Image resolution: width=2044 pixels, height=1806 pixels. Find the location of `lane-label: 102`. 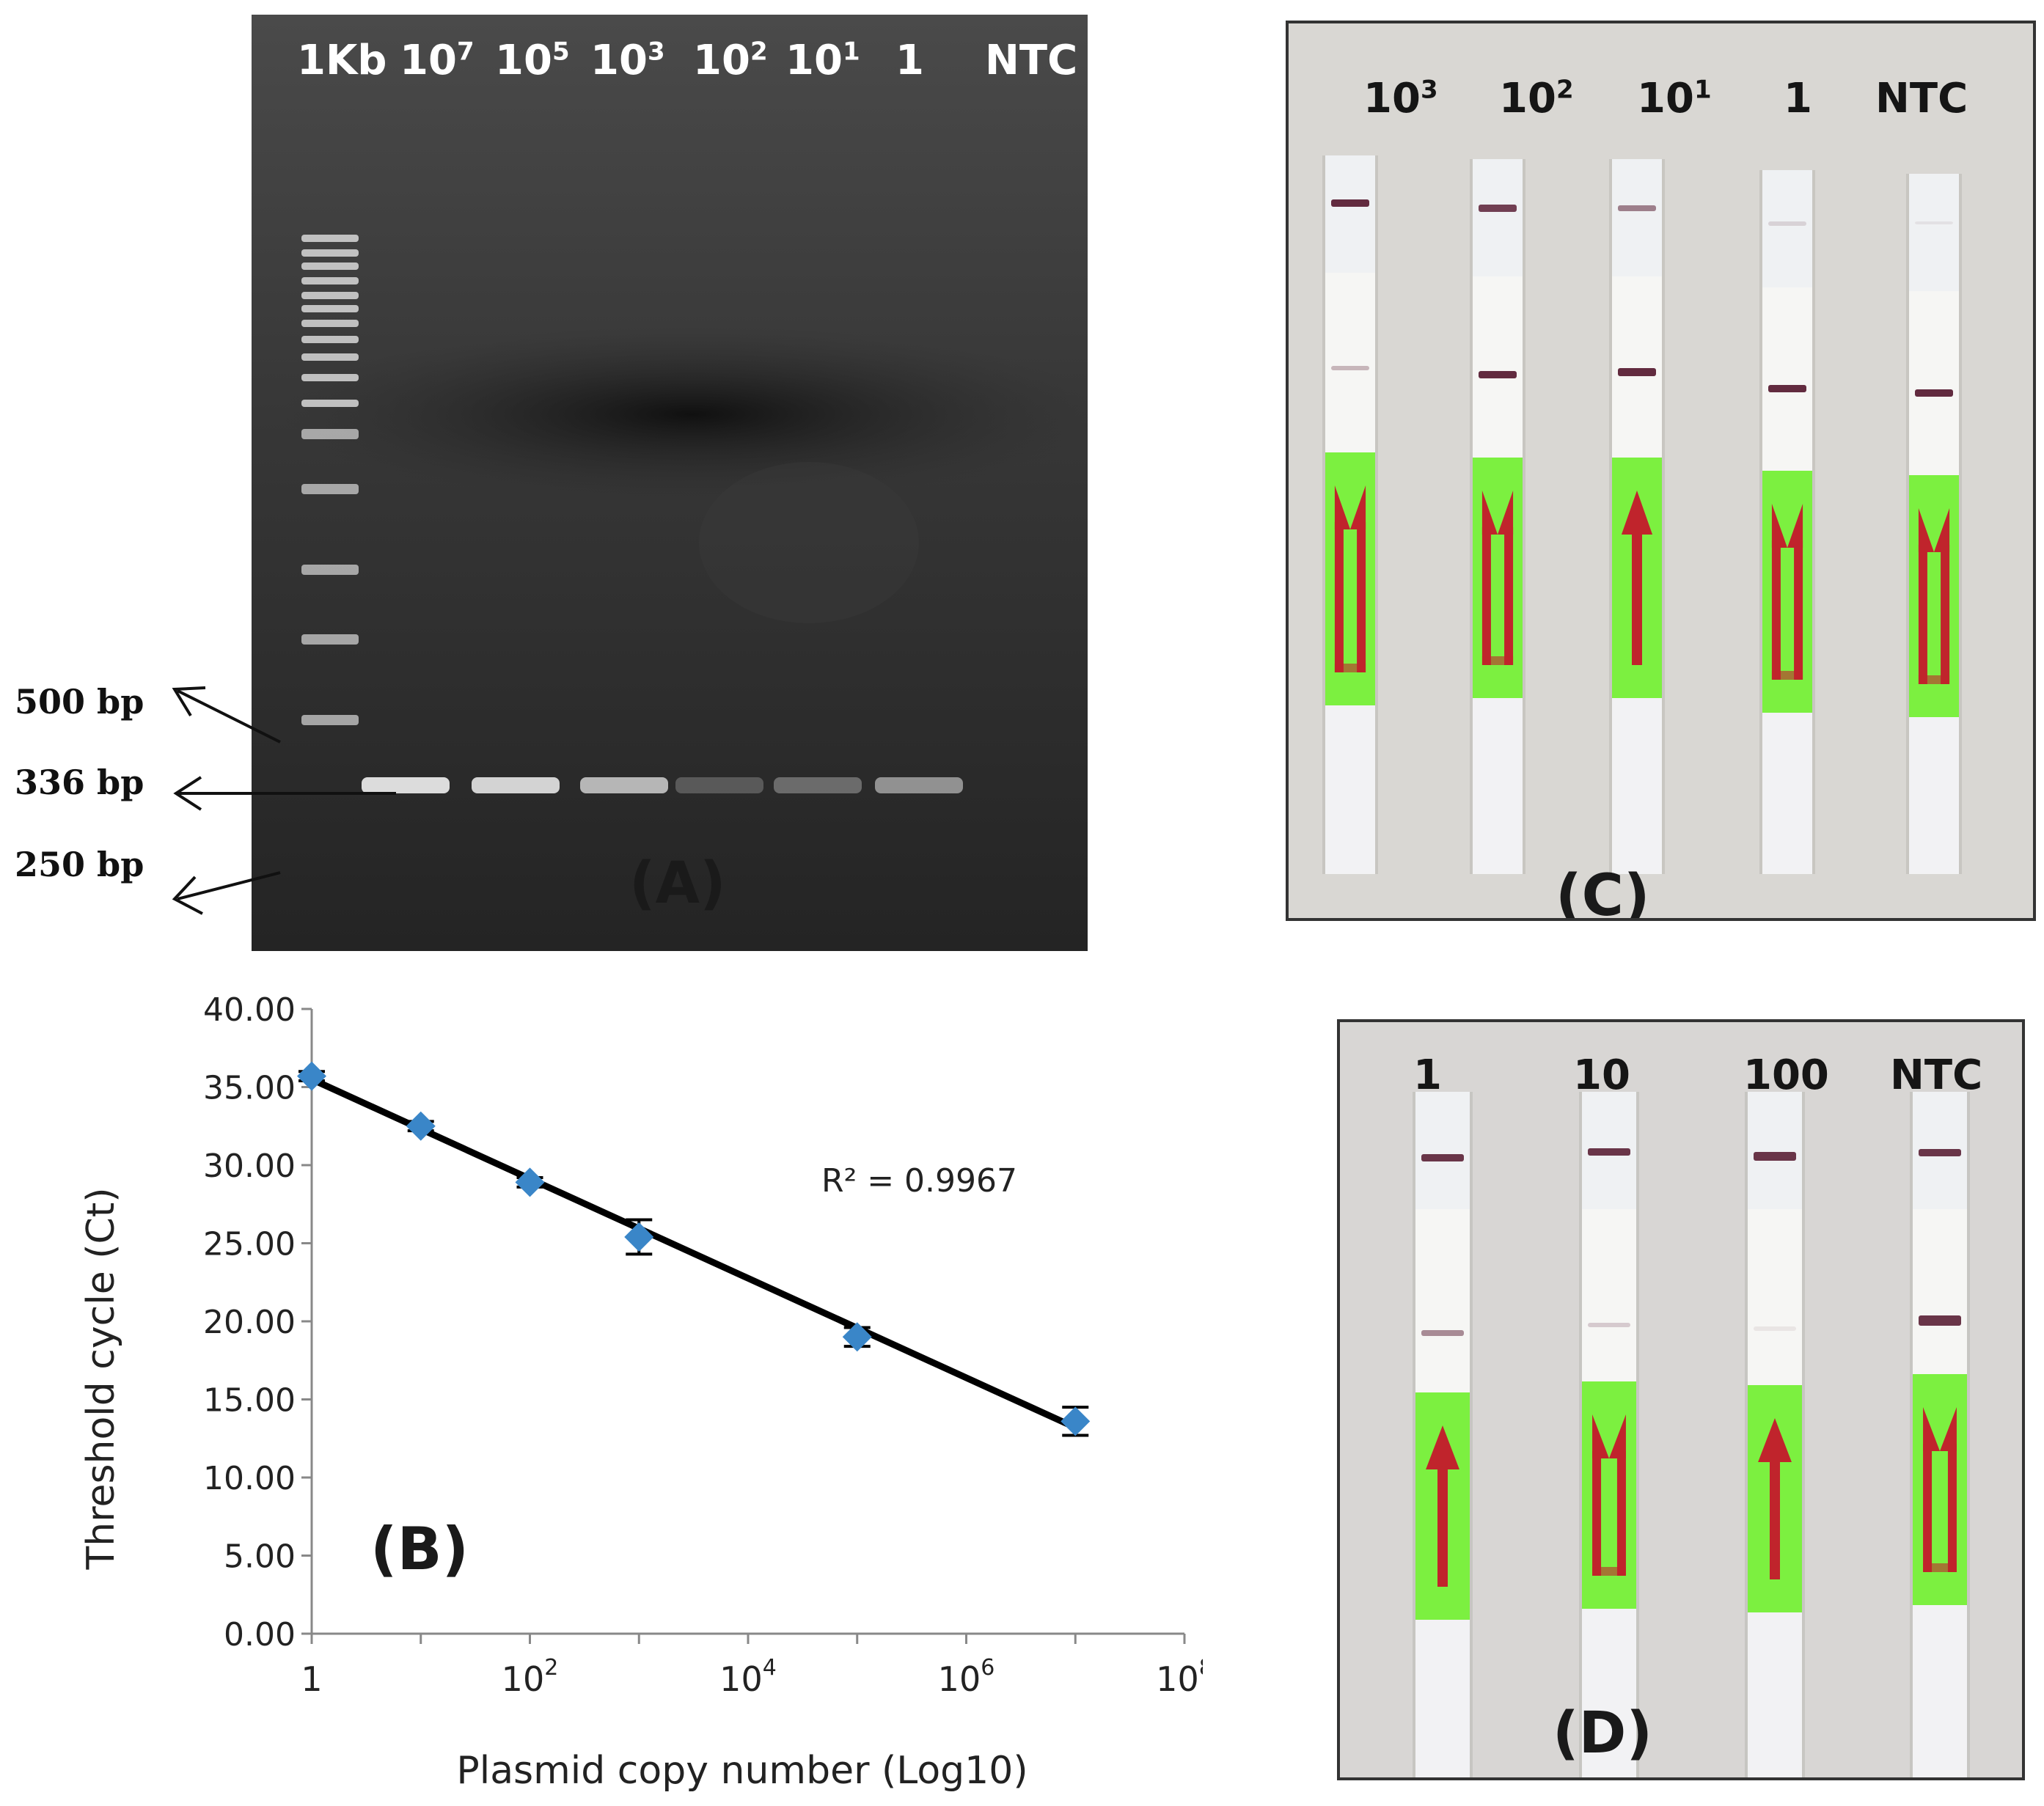

lane-label: 102 is located at coordinates (731, 61).